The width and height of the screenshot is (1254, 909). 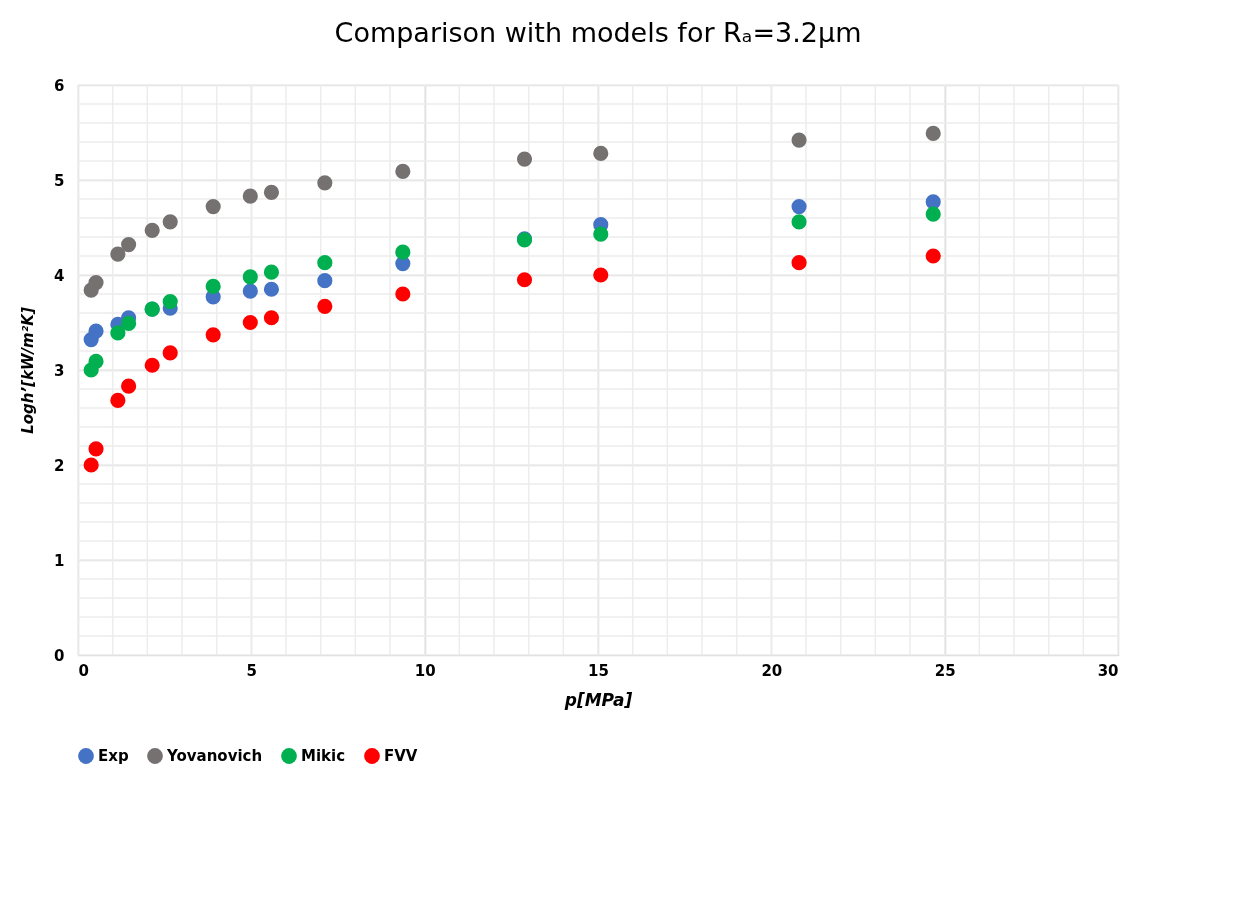 I want to click on y-tick-label: 4, so click(x=59, y=275).